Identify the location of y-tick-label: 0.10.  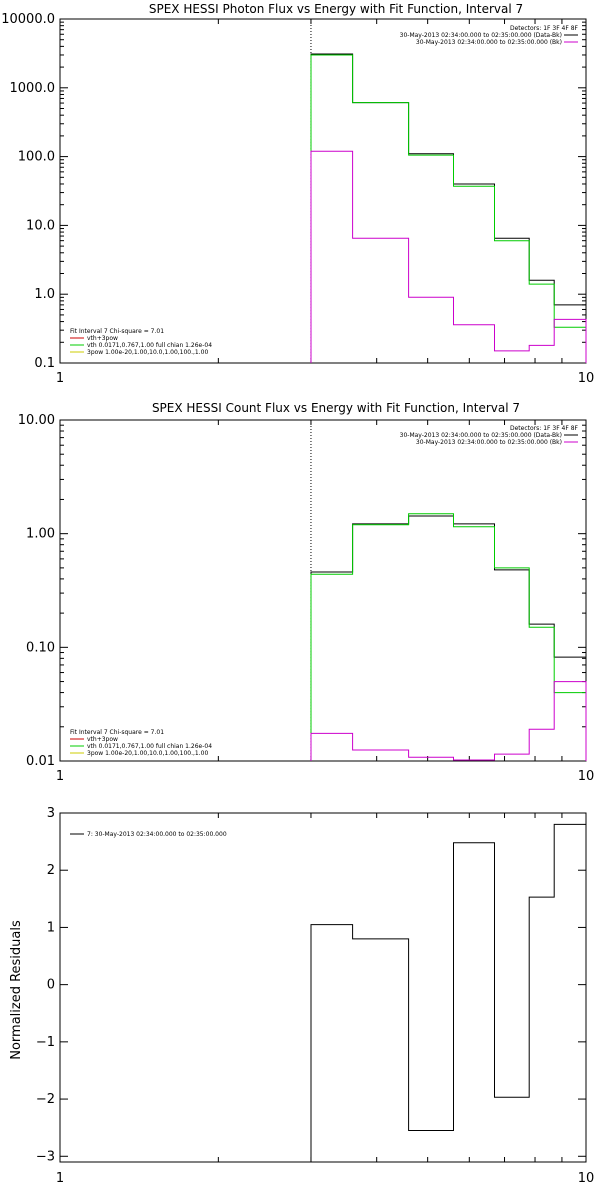
(40, 647).